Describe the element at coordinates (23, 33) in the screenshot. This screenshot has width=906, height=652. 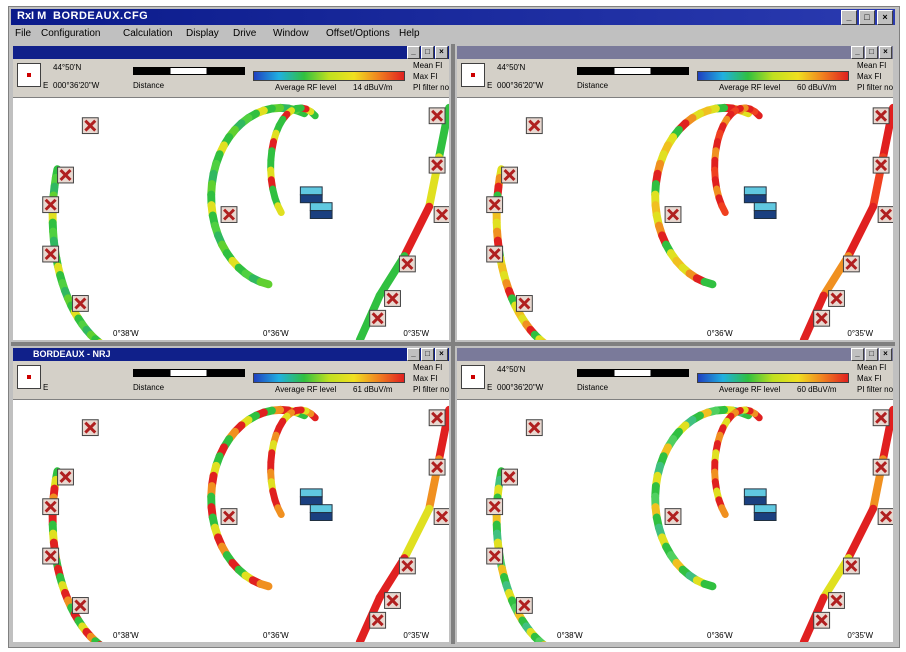
I see `menu-file: File` at that location.